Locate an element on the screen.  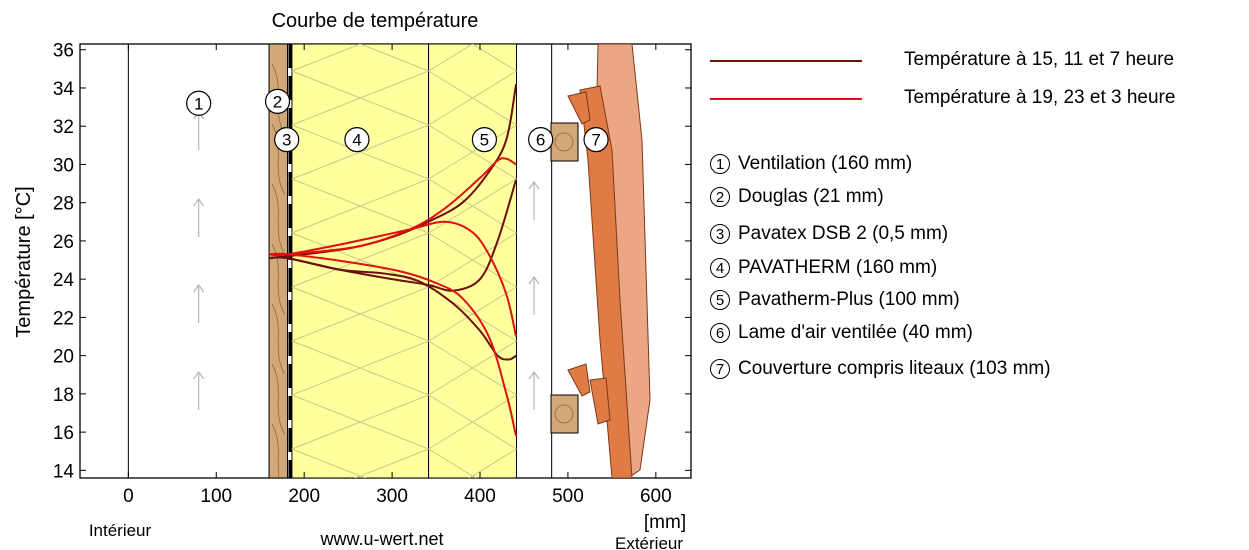
y-tick-label: 24 is located at coordinates (64, 280).